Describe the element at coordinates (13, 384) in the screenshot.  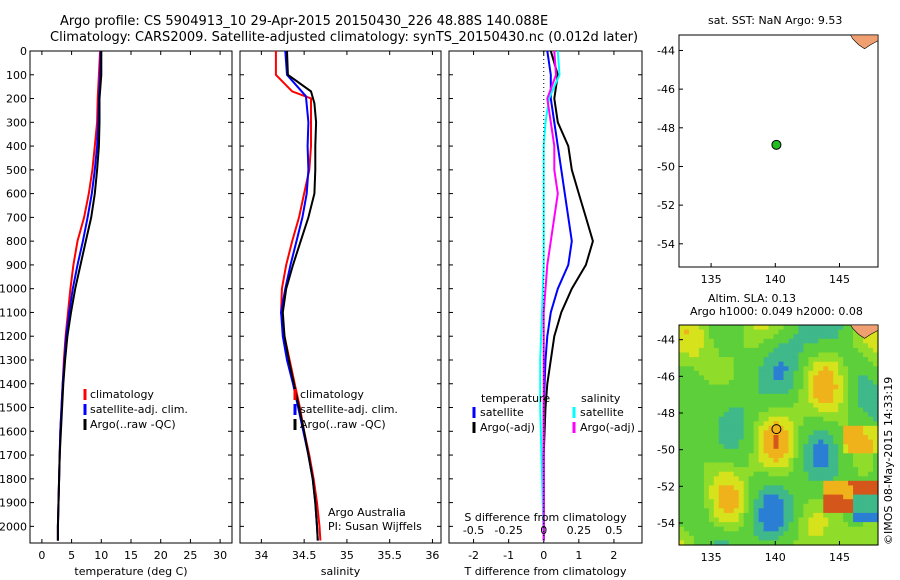
I see `depth-tick-label: 1400` at that location.